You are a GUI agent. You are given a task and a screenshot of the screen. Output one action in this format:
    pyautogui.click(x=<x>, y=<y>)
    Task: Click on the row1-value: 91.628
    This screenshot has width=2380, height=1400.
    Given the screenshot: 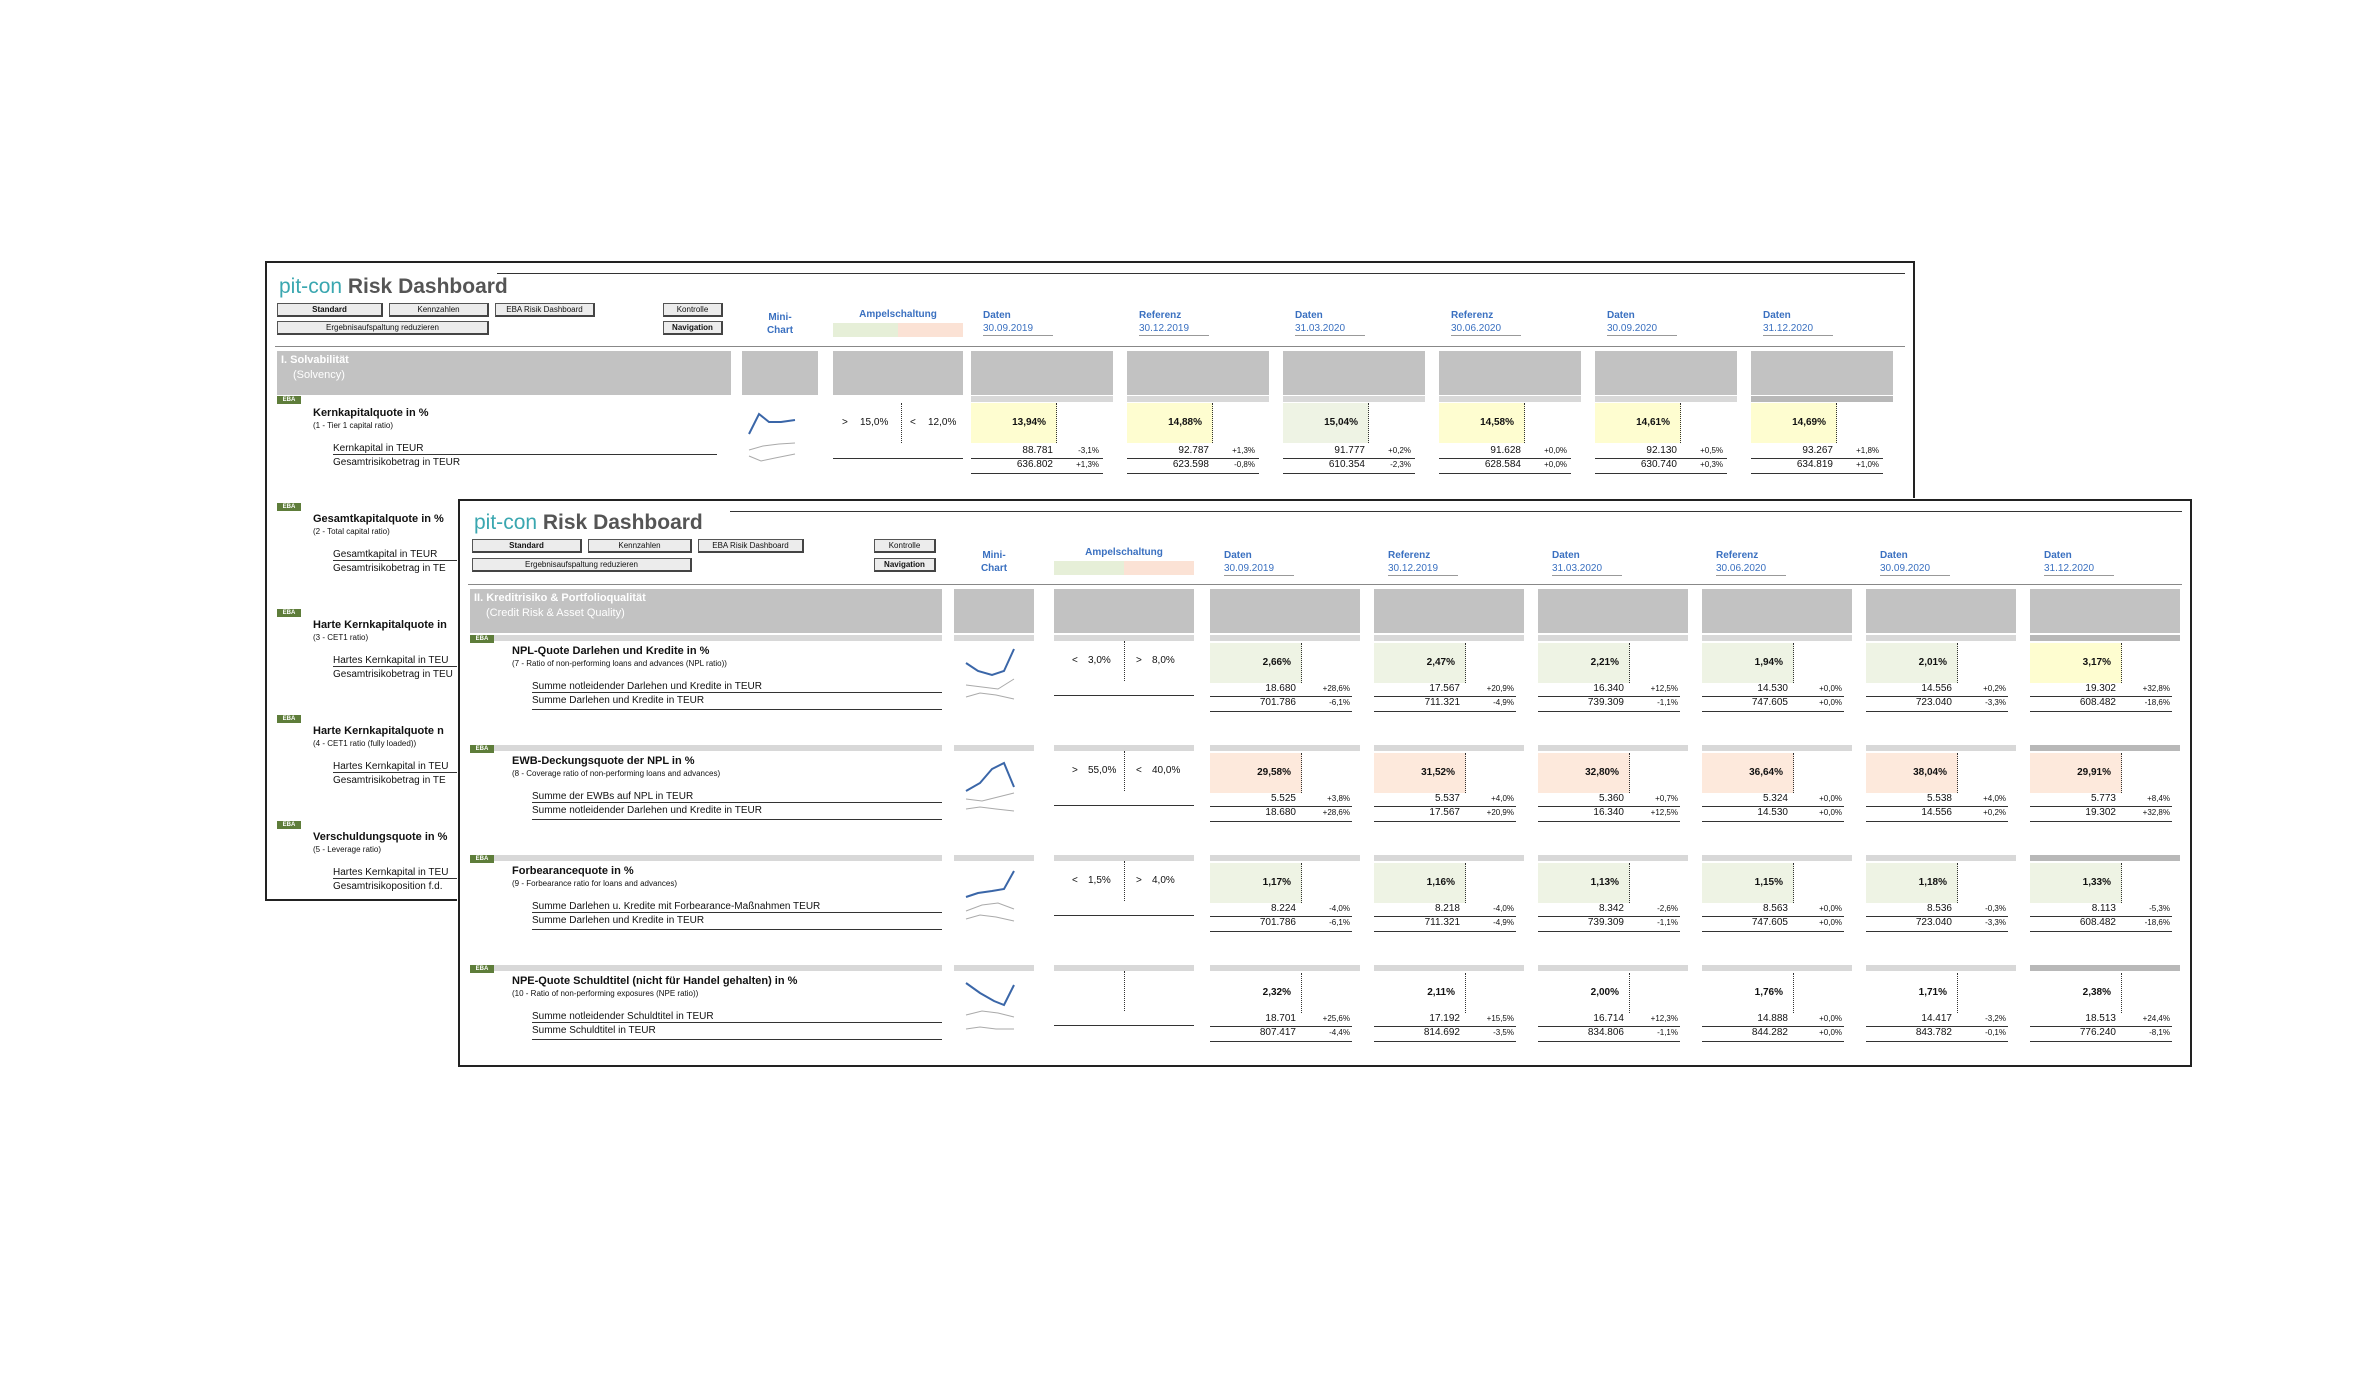 What is the action you would take?
    pyautogui.click(x=1505, y=450)
    